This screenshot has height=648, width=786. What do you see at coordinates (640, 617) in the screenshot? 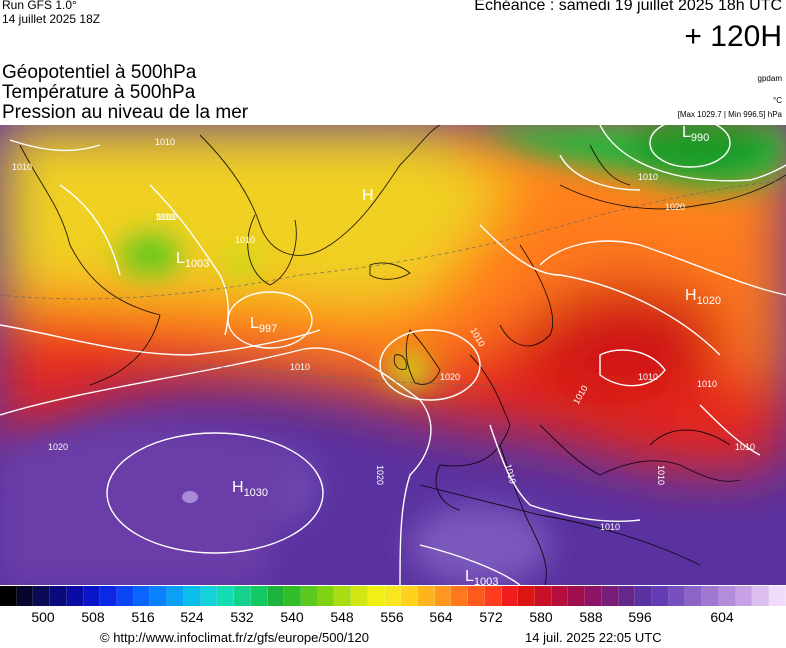
I see `colorbar-tick: 596` at bounding box center [640, 617].